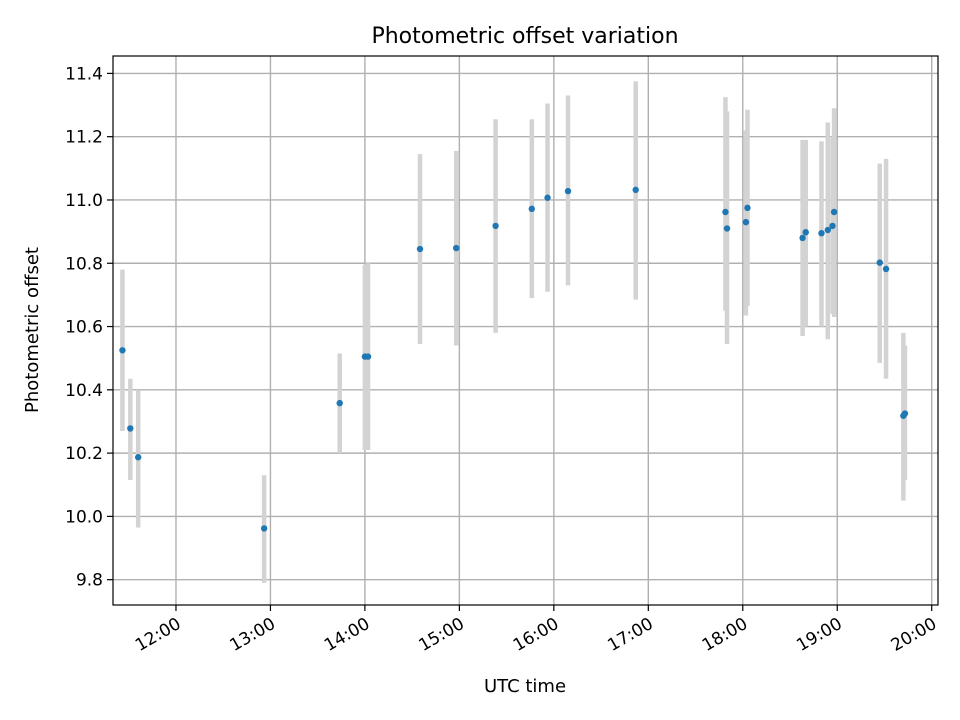 Image resolution: width=960 pixels, height=720 pixels. What do you see at coordinates (84, 264) in the screenshot?
I see `y-tick-label: 10.8` at bounding box center [84, 264].